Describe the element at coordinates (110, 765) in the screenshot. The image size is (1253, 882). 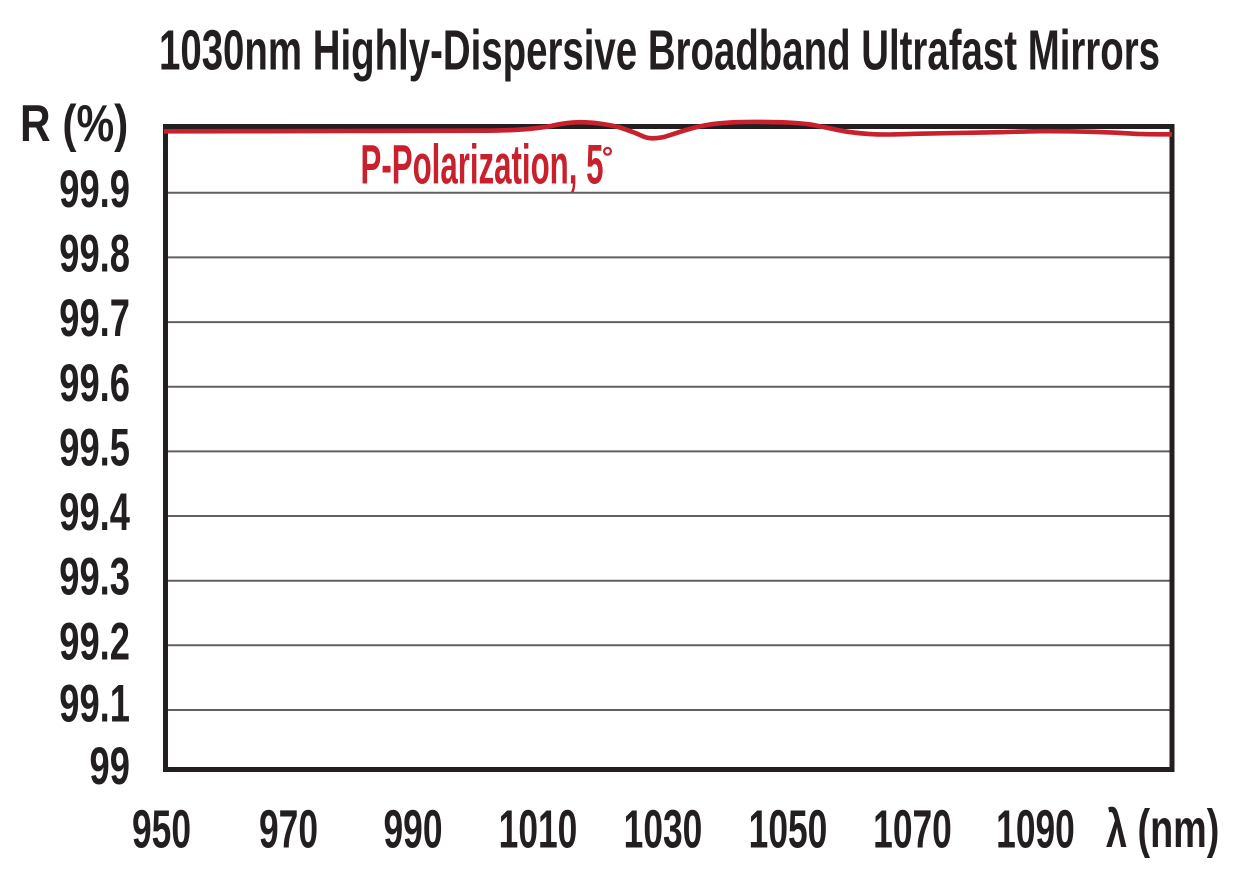
I see `svg-text: 99` at that location.